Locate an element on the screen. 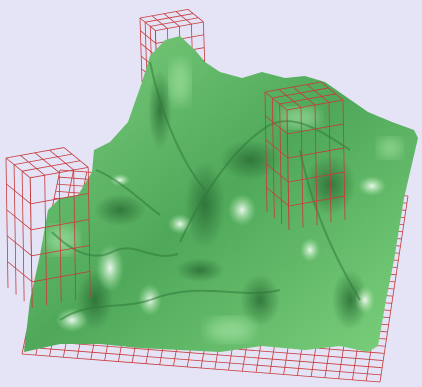  box-right is located at coordinates (305, 156).